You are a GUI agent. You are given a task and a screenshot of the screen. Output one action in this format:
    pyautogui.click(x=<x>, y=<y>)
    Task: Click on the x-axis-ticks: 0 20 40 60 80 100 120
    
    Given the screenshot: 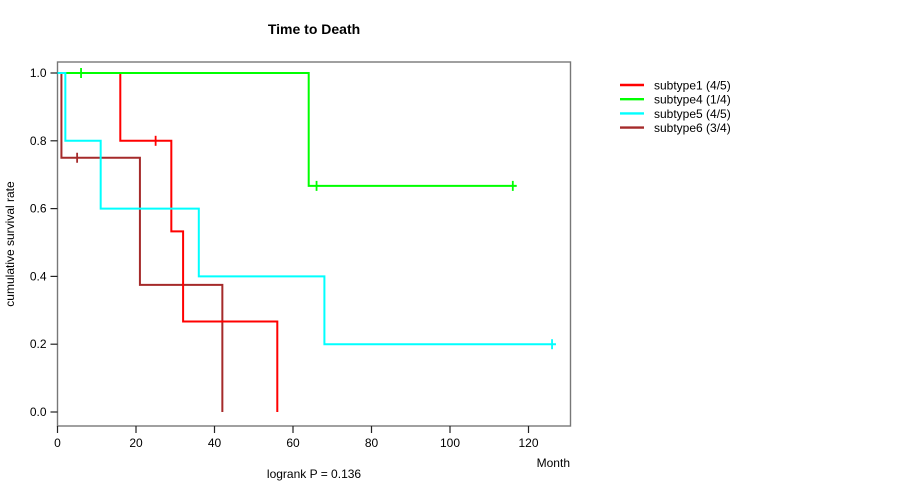 What is the action you would take?
    pyautogui.click(x=296, y=438)
    